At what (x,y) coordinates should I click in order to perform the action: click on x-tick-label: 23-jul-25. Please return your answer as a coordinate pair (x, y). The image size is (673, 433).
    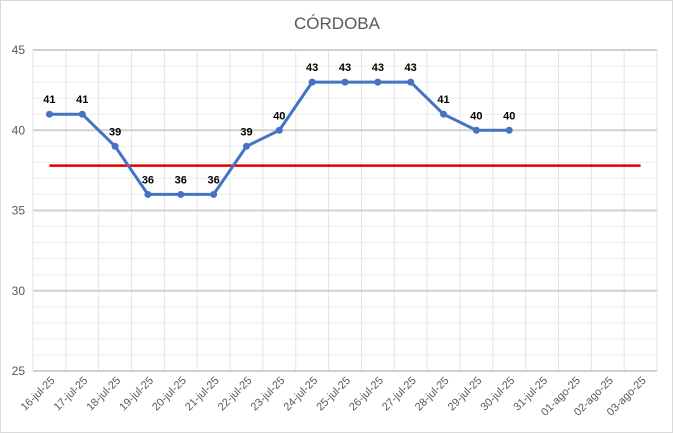
    Looking at the image, I should click on (268, 394).